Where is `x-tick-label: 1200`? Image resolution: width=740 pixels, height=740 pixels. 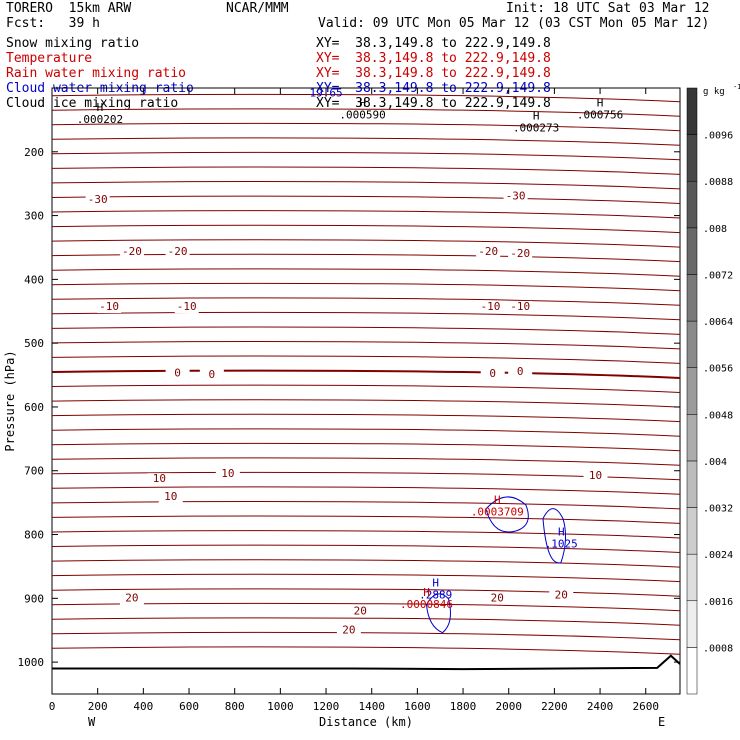
x-tick-label: 1200 is located at coordinates (326, 706).